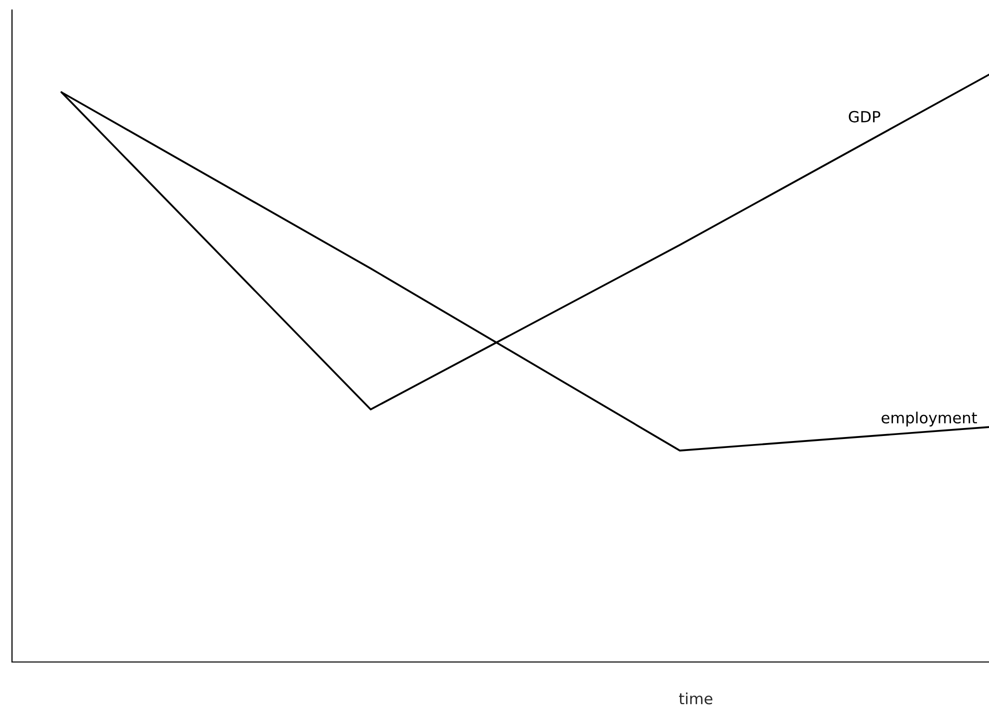 This screenshot has width=989, height=708. Describe the element at coordinates (695, 698) in the screenshot. I see `x-axis-title: time` at that location.